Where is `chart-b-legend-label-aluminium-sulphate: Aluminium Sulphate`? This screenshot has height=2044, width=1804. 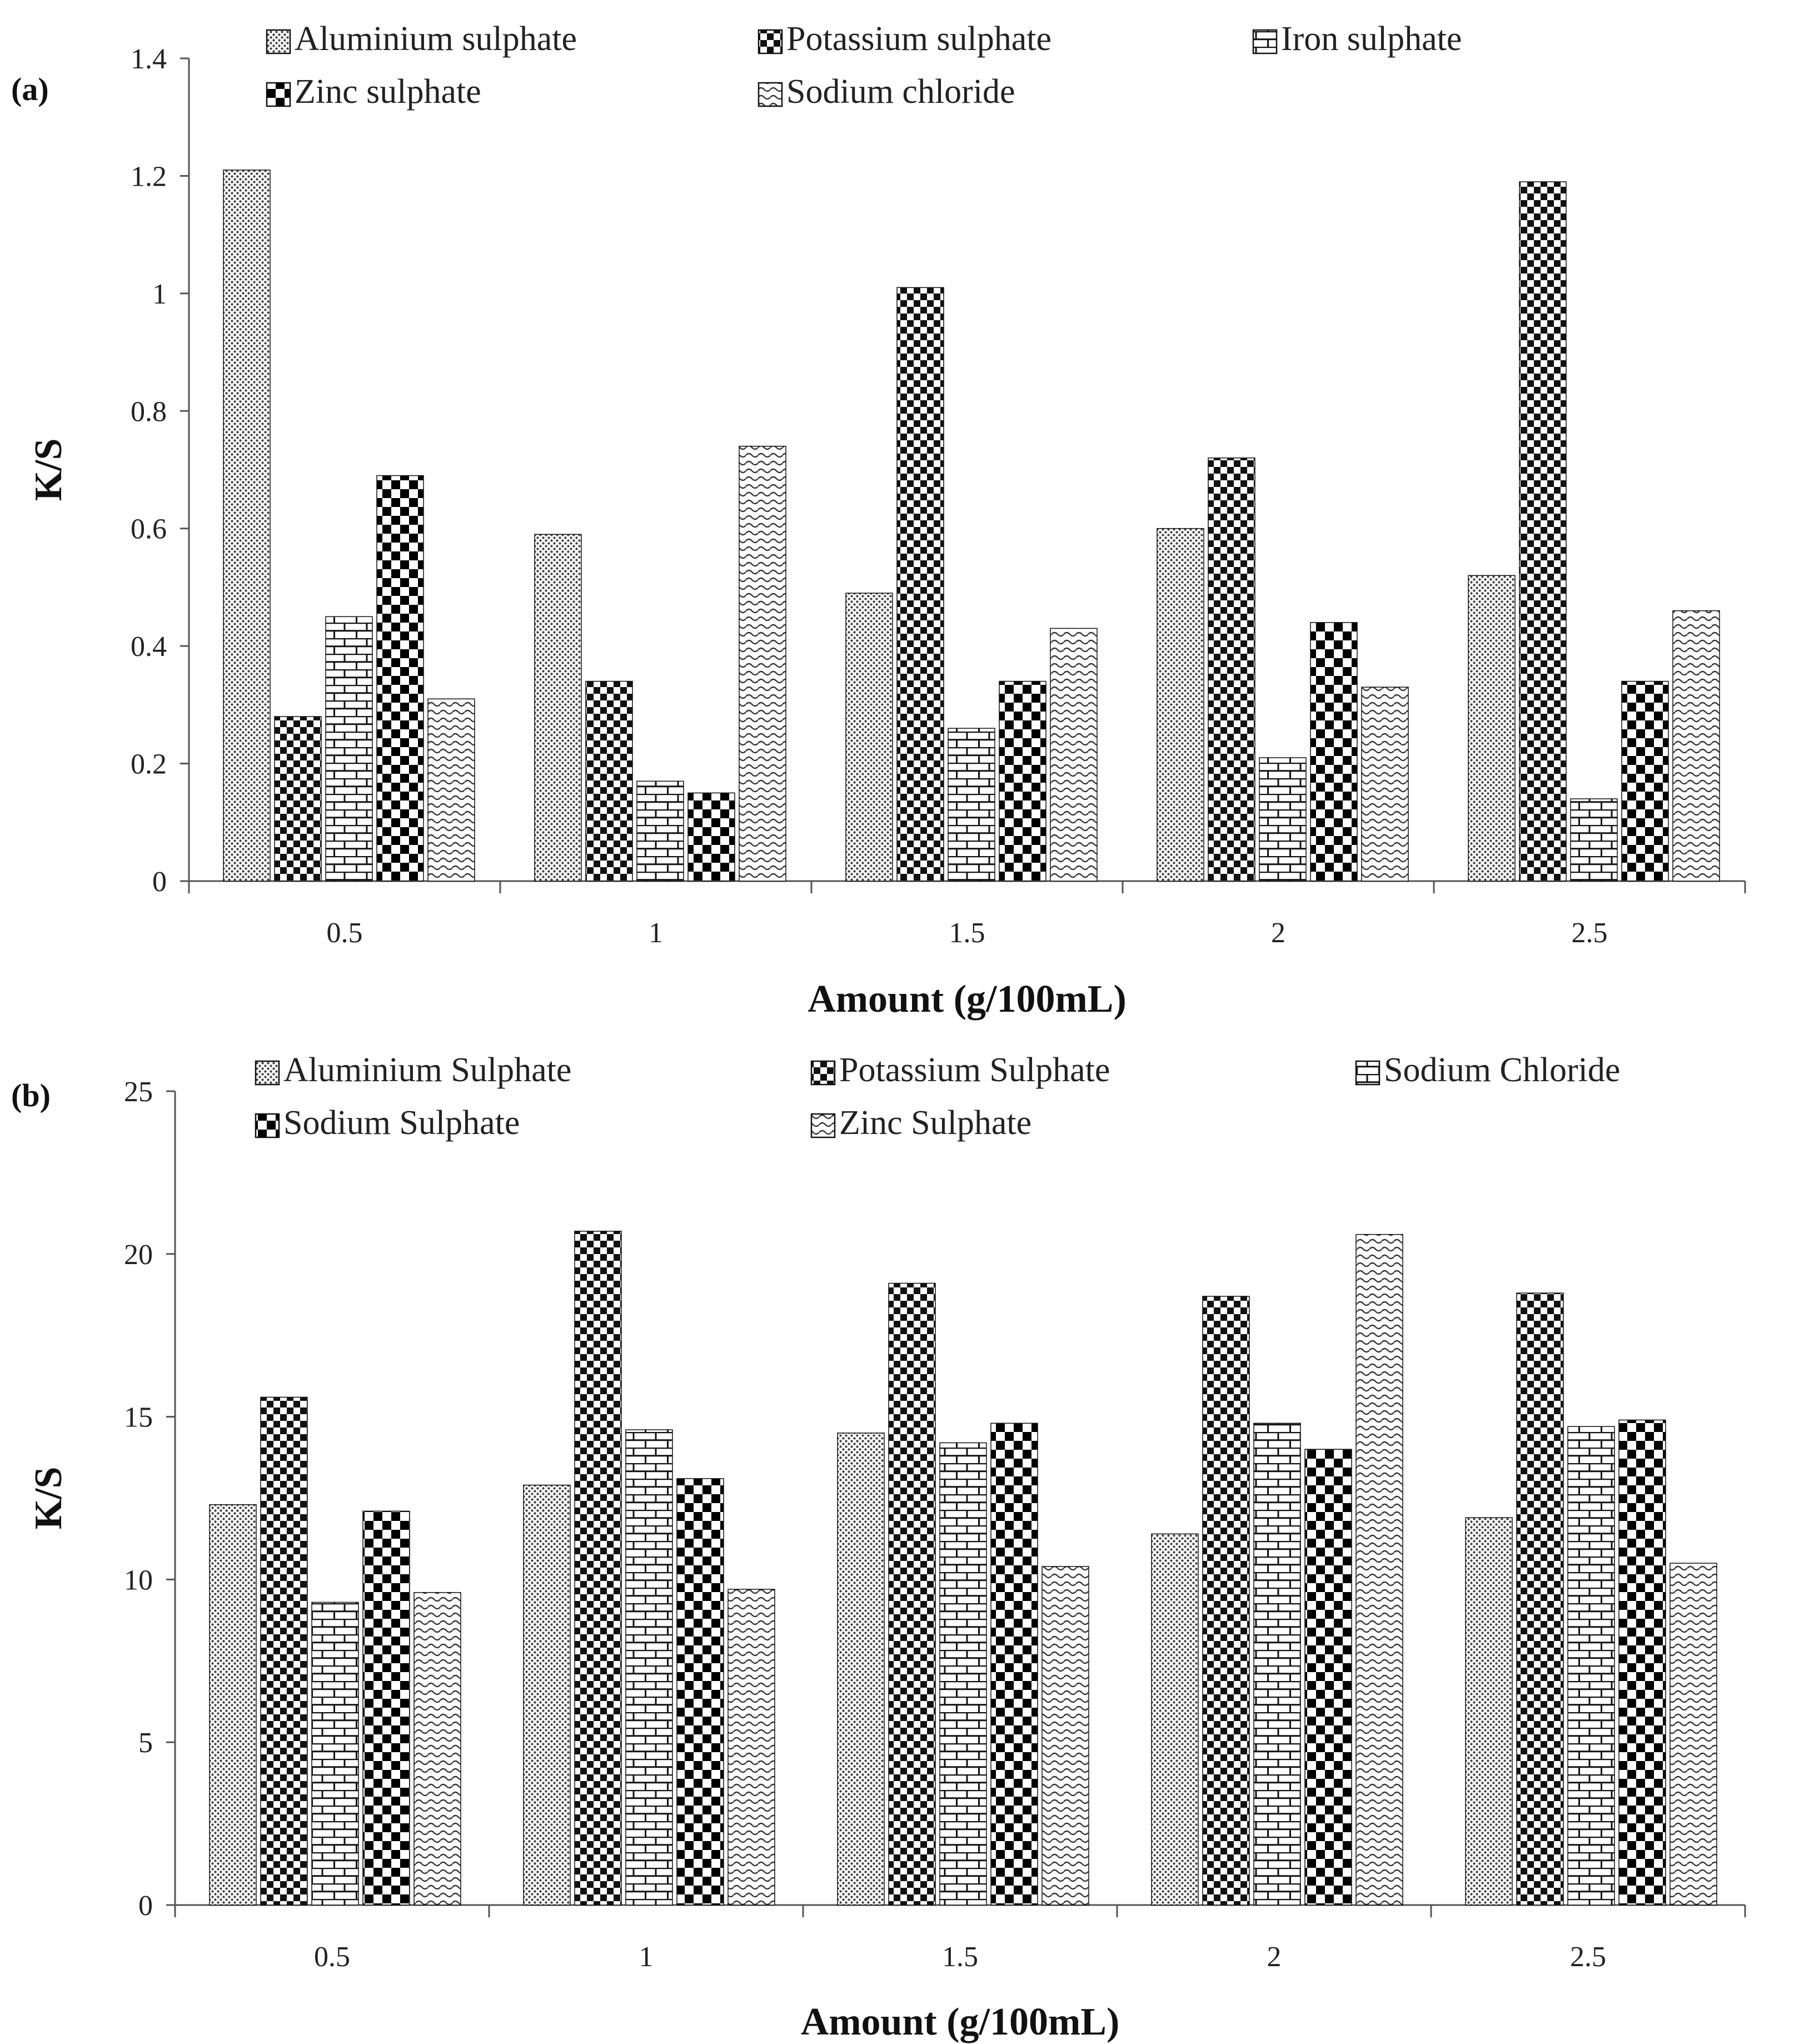 chart-b-legend-label-aluminium-sulphate: Aluminium Sulphate is located at coordinates (427, 1070).